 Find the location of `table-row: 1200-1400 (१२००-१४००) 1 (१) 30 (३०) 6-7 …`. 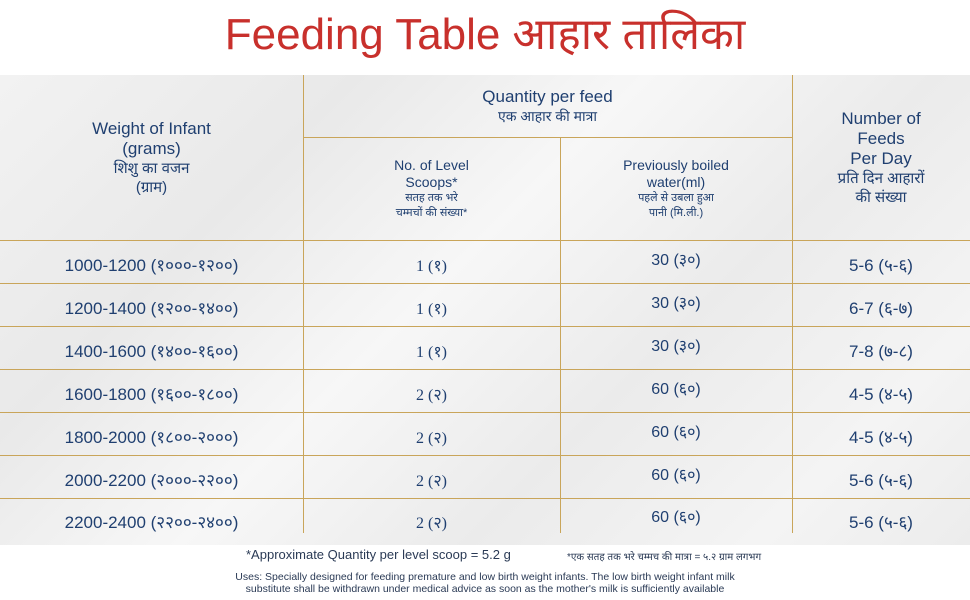

table-row: 1200-1400 (१२००-१४००) 1 (१) 30 (३०) 6-7 … is located at coordinates (485, 307).